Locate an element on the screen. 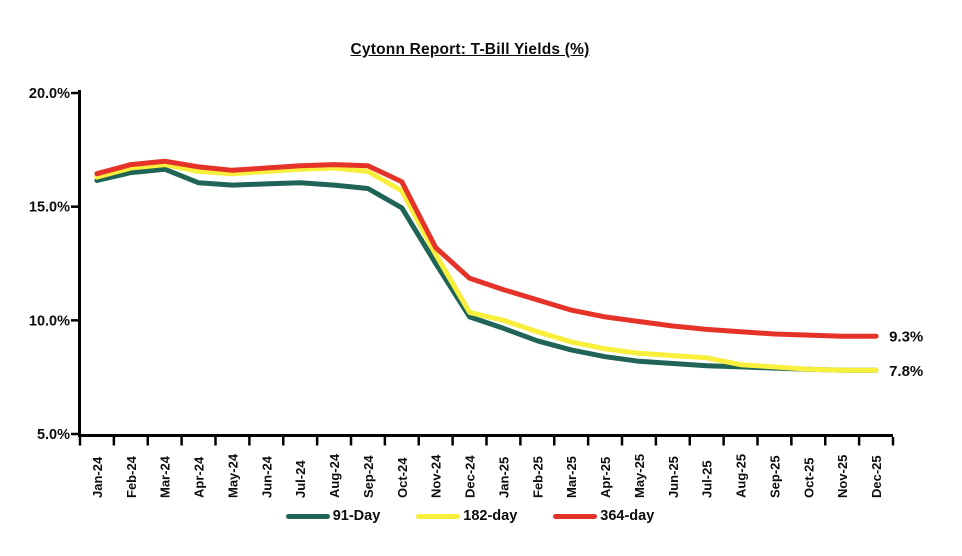 This screenshot has height=556, width=962. y-axis-tick-label: 10.0% is located at coordinates (49, 321).